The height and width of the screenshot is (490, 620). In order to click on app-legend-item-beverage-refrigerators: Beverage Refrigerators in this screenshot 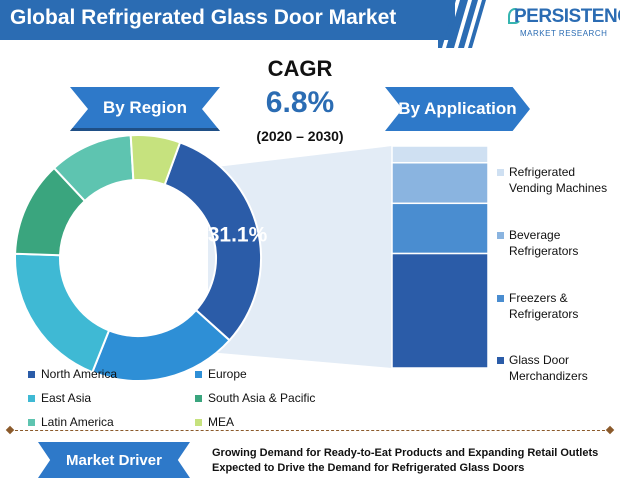, I will do `click(557, 243)`.